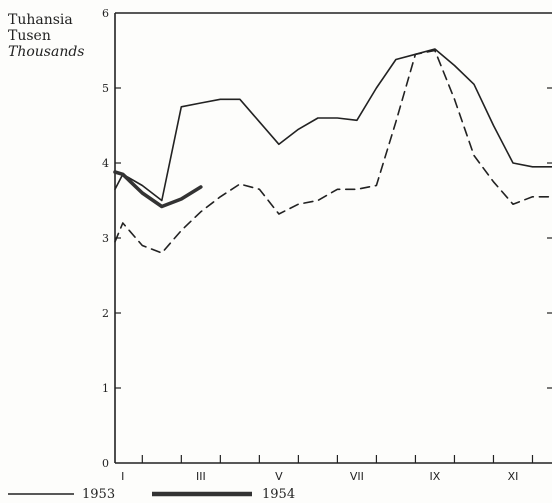  What do you see at coordinates (158, 189) in the screenshot?
I see `series-line-solid-thick` at bounding box center [158, 189].